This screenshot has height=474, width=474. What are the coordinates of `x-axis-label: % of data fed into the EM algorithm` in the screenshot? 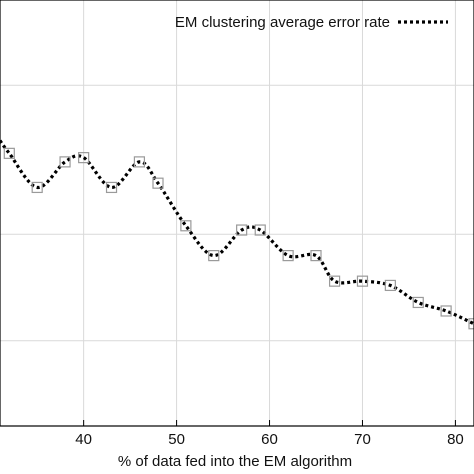 It's located at (235, 461).